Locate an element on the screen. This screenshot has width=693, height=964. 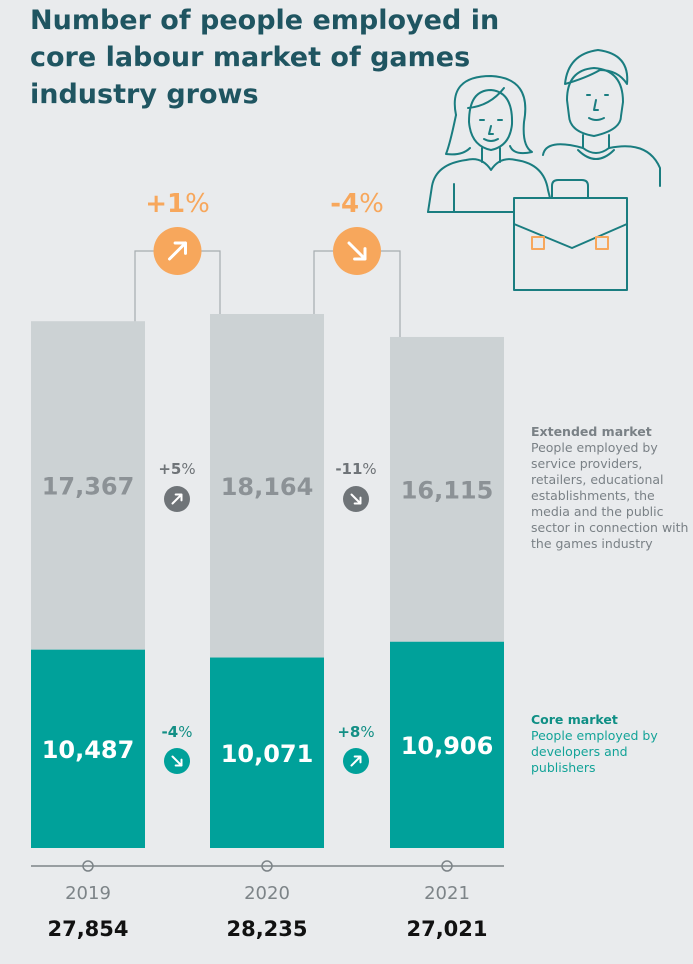
category-label-2019: 2019 is located at coordinates (88, 893).